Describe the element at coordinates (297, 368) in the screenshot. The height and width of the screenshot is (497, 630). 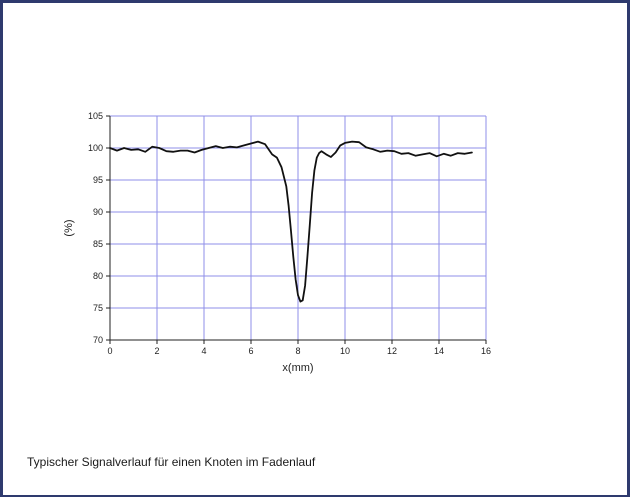
I see `x-axis-label: x(mm)` at that location.